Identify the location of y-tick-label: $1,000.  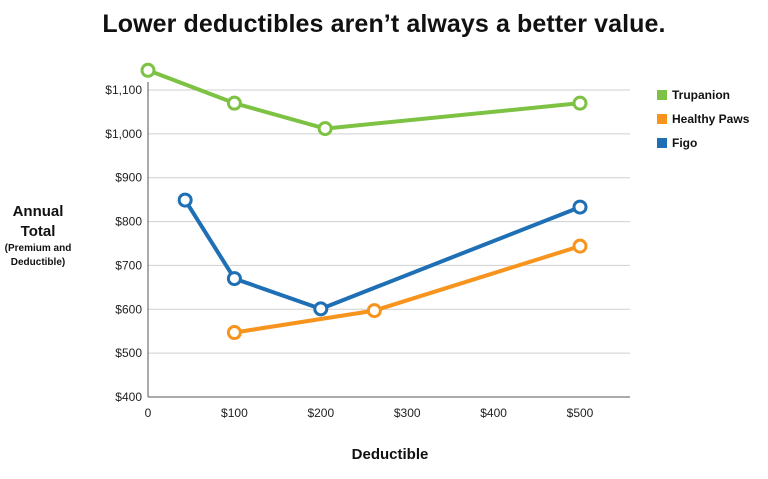
(123, 134).